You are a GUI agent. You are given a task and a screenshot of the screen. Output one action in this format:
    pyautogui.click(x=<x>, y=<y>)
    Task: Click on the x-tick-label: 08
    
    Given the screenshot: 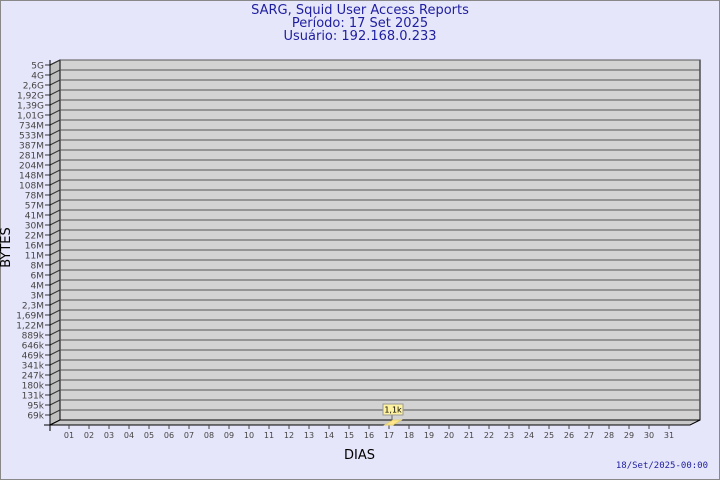 What is the action you would take?
    pyautogui.click(x=209, y=435)
    